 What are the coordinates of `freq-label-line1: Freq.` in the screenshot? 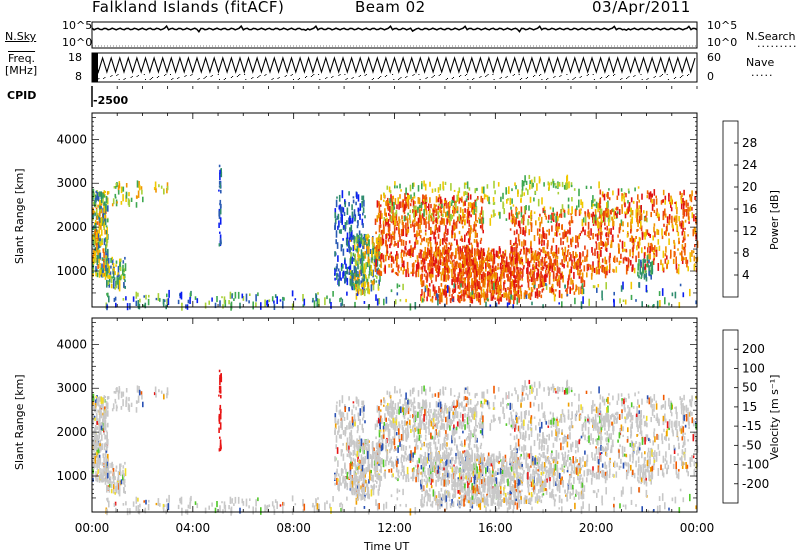 It's located at (22, 58).